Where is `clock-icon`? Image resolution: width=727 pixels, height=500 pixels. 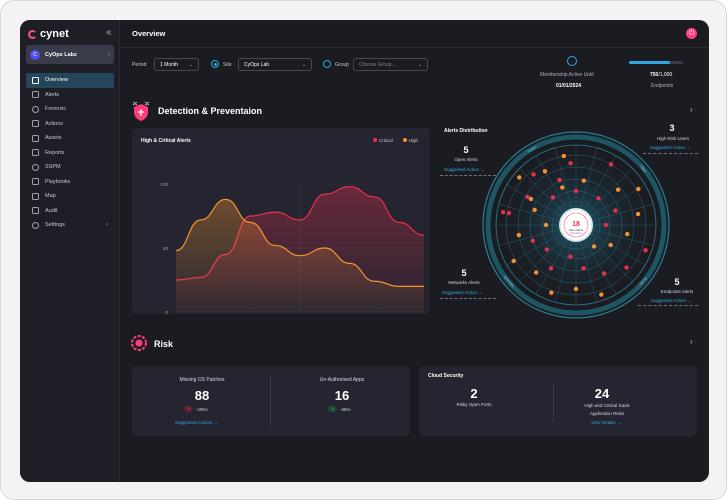 clock-icon is located at coordinates (572, 61).